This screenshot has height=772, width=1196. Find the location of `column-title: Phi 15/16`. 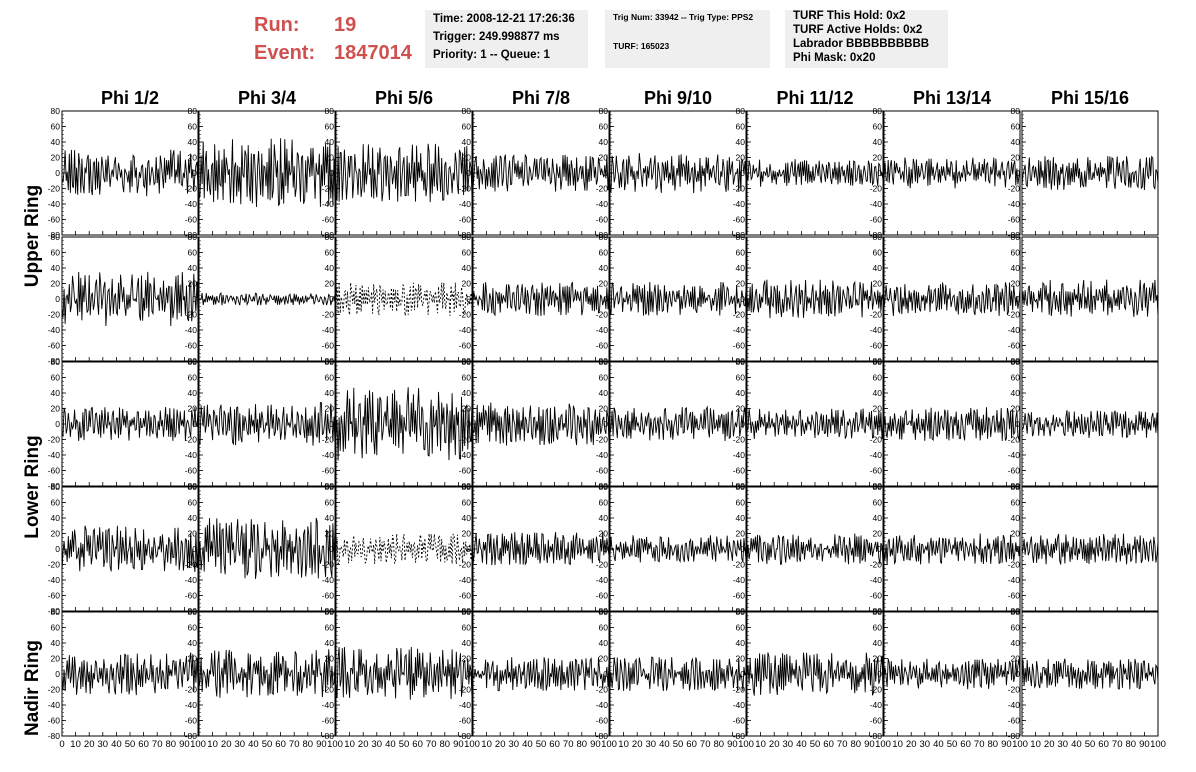

column-title: Phi 15/16 is located at coordinates (1090, 98).